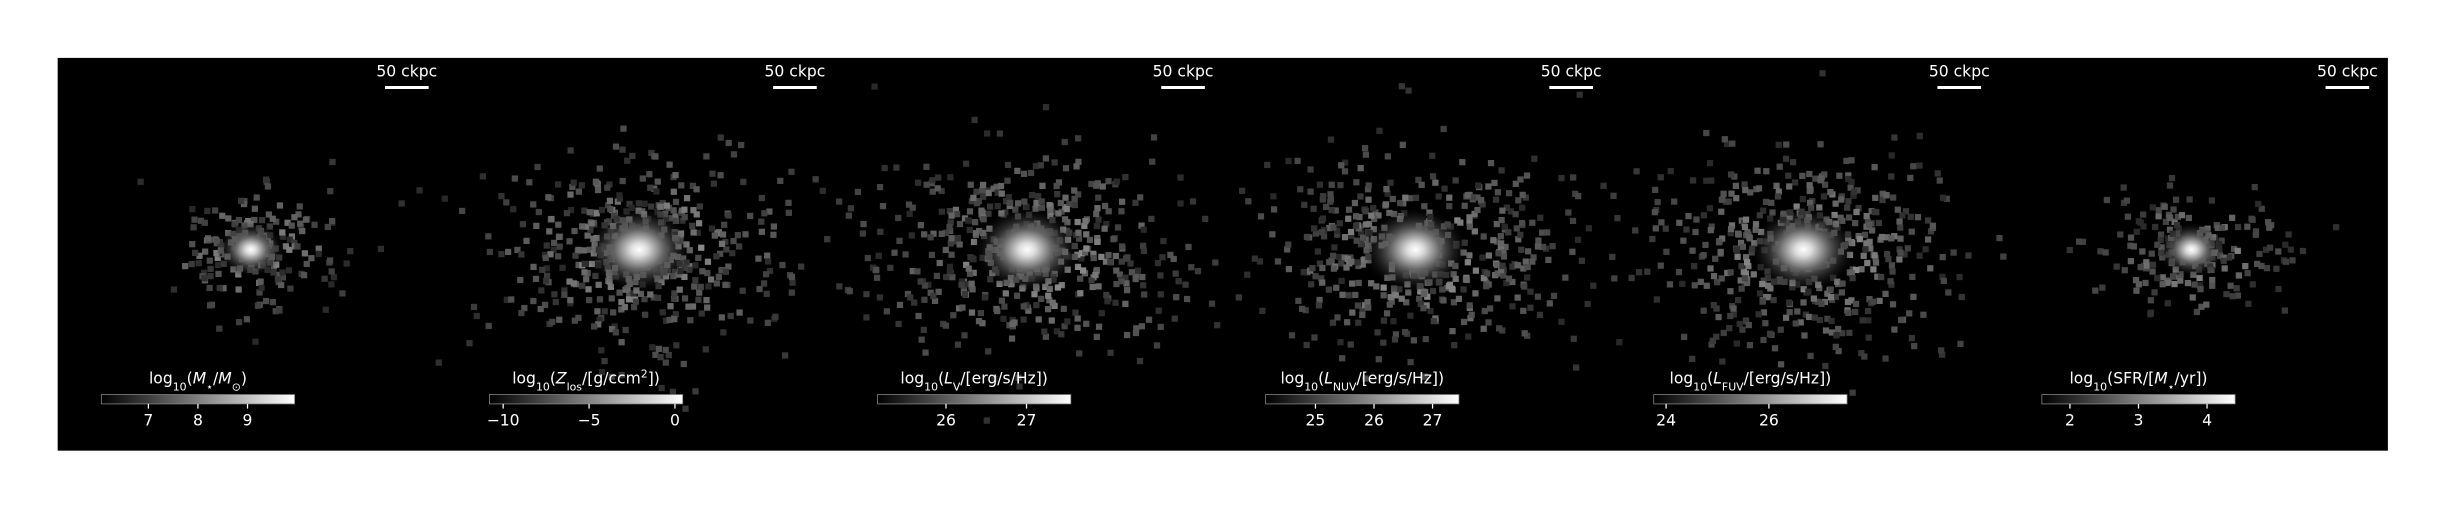 This screenshot has width=2444, height=507. I want to click on label-part: L, so click(1328, 379).